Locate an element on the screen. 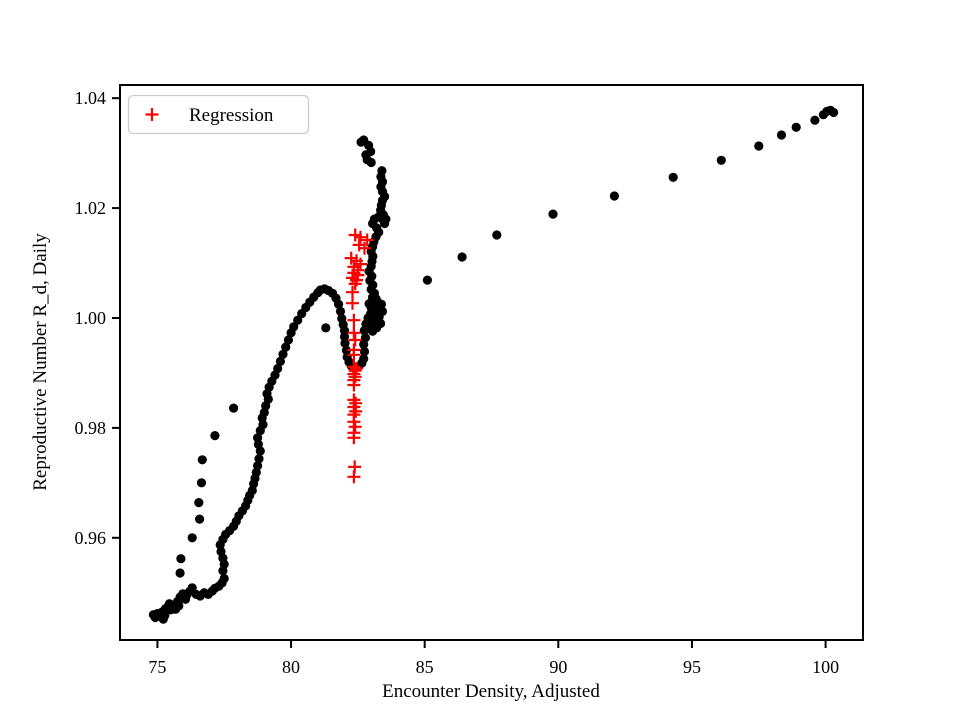 Image resolution: width=960 pixels, height=725 pixels. y-tick-label: 1.02 is located at coordinates (91, 208).